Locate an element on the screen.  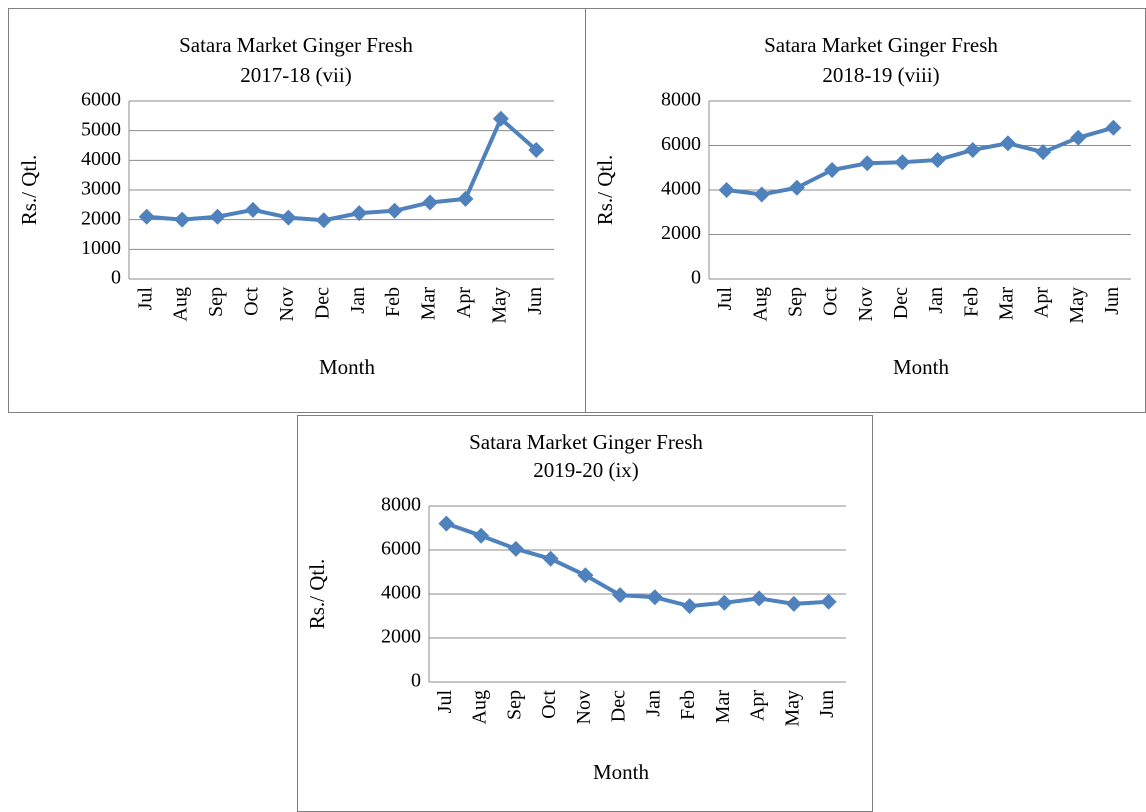
line is located at coordinates (920, 161).